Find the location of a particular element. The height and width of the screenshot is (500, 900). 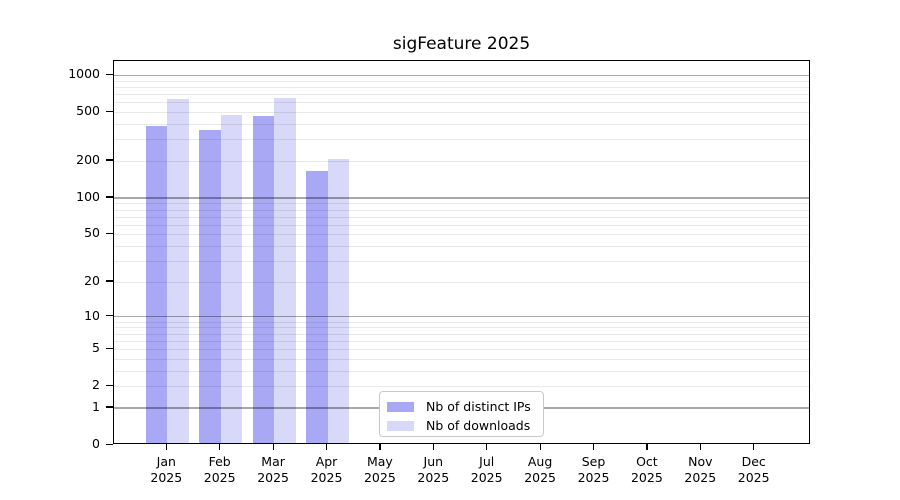

y-tick-label-500: 500 is located at coordinates (88, 111).